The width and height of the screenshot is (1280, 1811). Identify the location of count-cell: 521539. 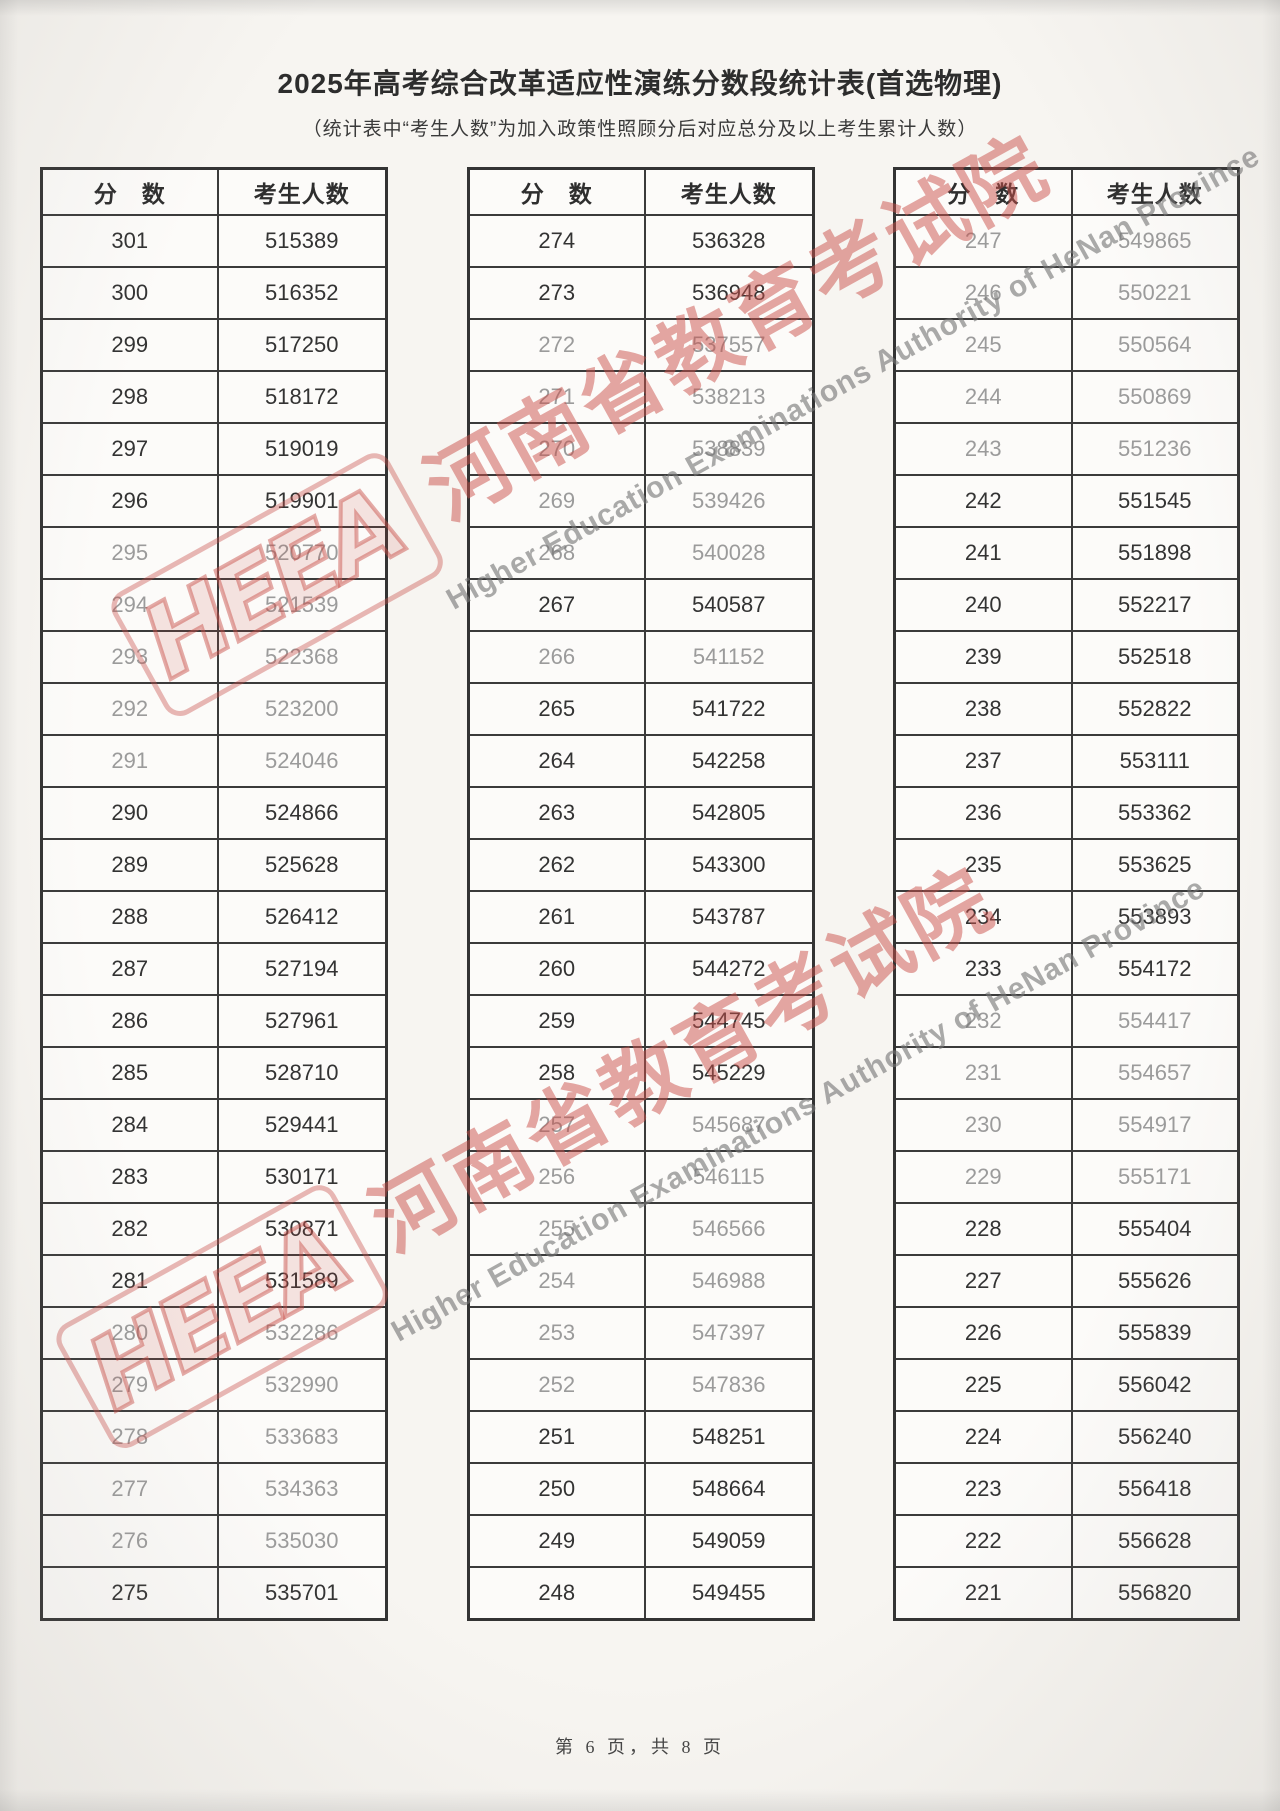
(302, 605).